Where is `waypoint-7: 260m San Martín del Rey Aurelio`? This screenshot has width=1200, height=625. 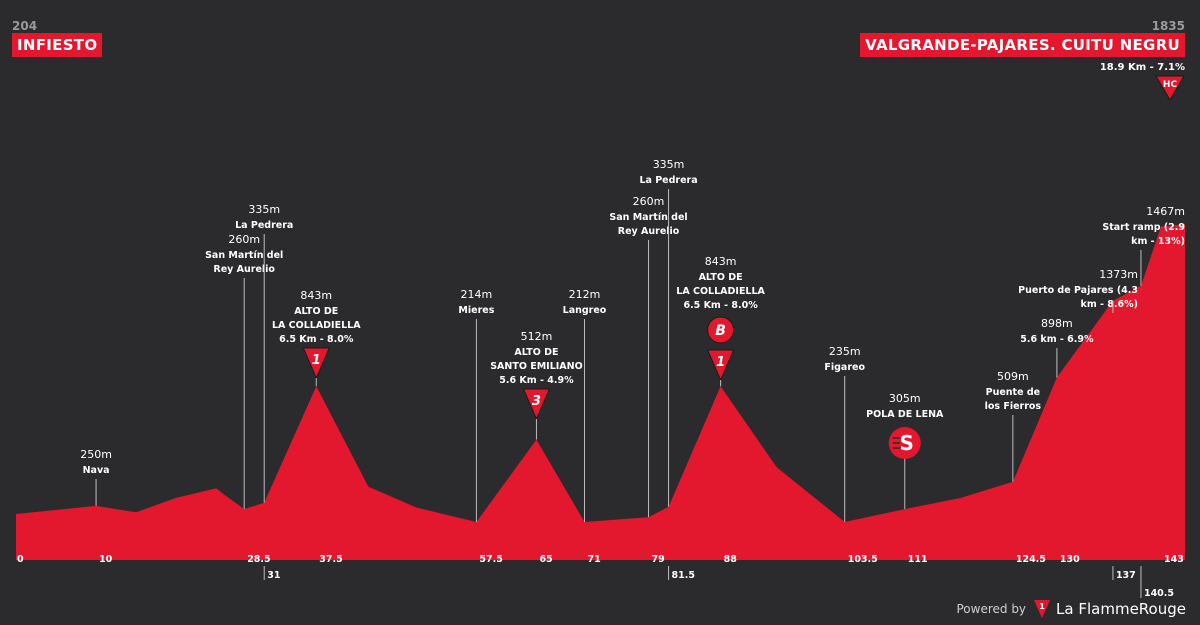 waypoint-7: 260m San Martín del Rey Aurelio is located at coordinates (648, 356).